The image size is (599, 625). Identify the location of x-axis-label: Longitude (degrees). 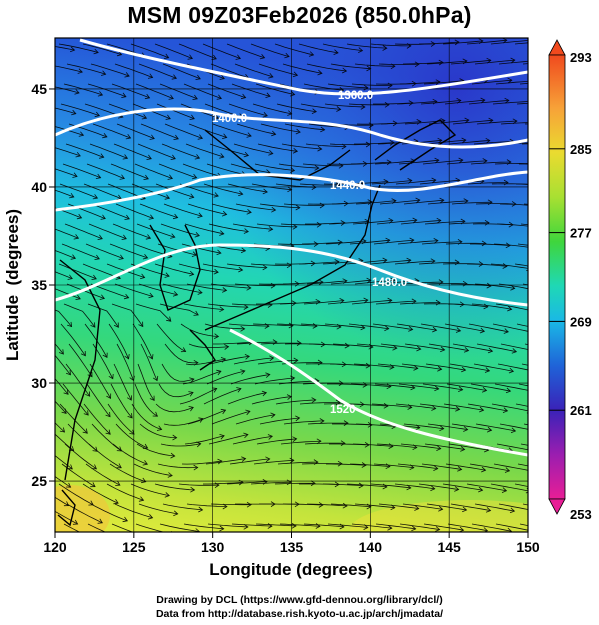
(290, 569).